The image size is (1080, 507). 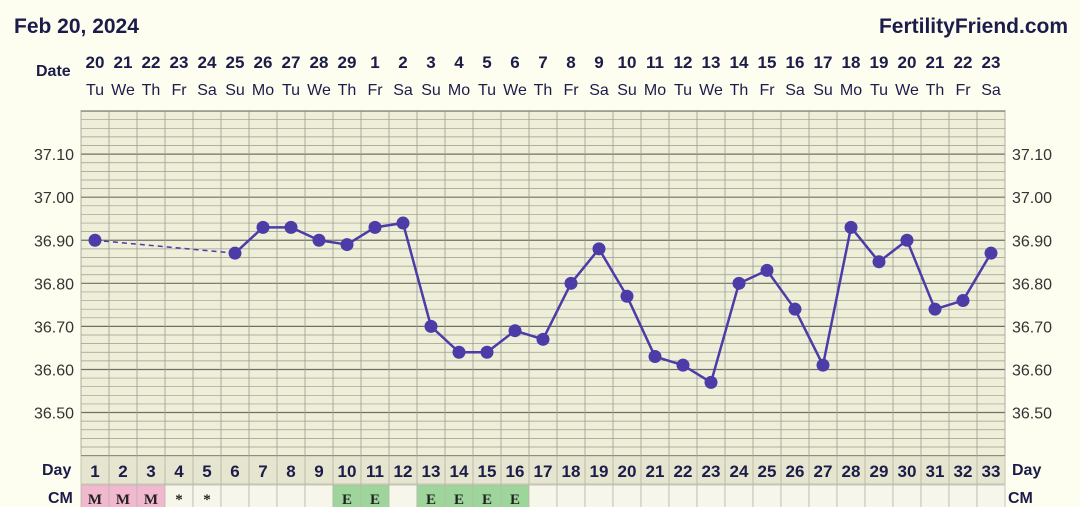 I want to click on date-label: 5, so click(x=486, y=62).